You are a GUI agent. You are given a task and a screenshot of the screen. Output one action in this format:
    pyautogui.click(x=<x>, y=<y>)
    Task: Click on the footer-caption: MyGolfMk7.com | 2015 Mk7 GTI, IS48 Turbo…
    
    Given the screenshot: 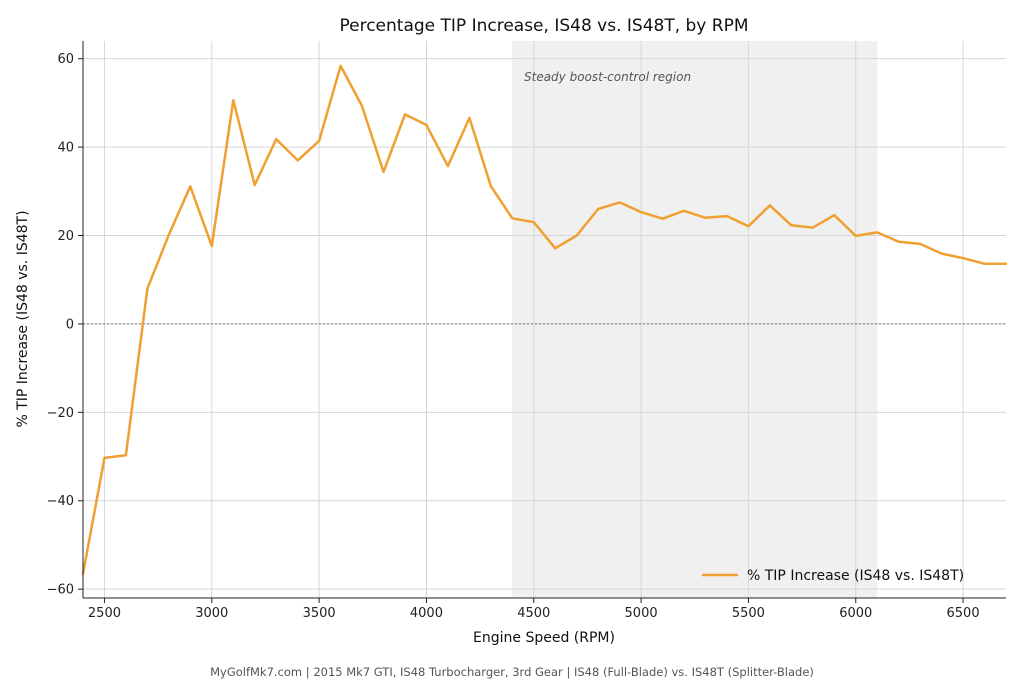 What is the action you would take?
    pyautogui.click(x=512, y=672)
    